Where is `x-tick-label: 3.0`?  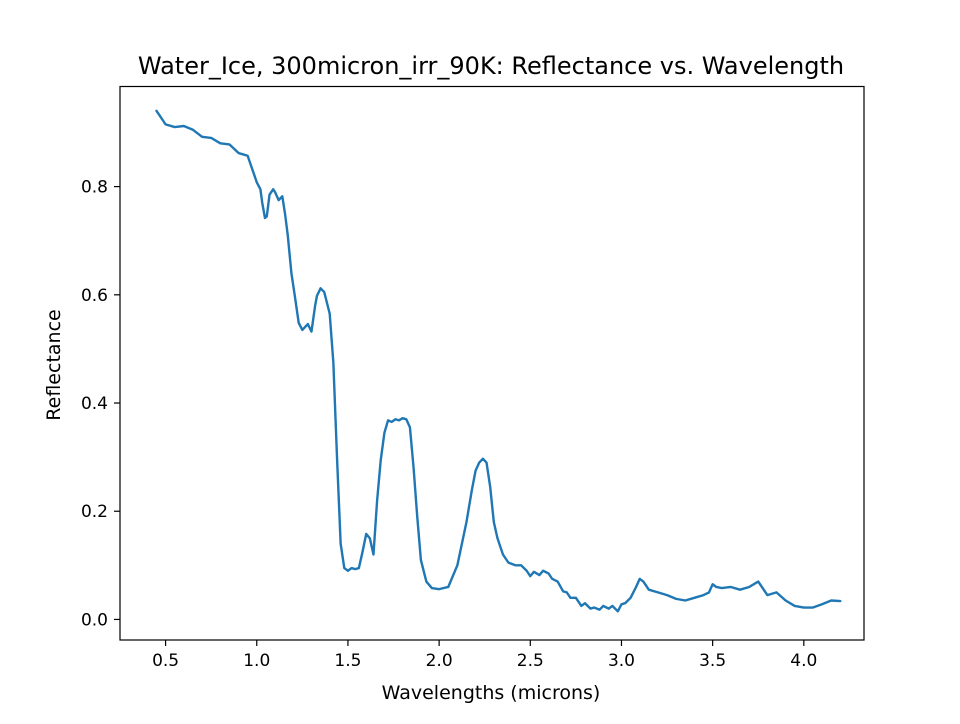 x-tick-label: 3.0 is located at coordinates (621, 661).